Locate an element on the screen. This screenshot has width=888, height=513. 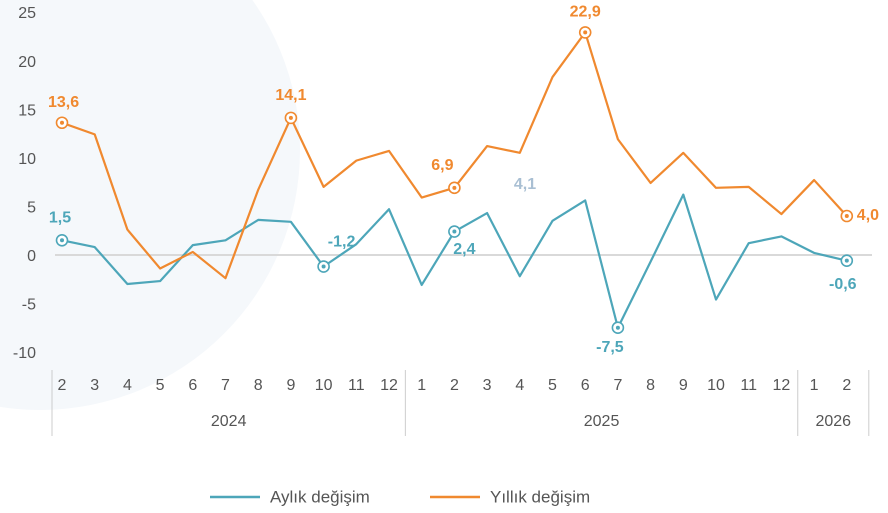
y-tick-label: -5 is located at coordinates (29, 305).